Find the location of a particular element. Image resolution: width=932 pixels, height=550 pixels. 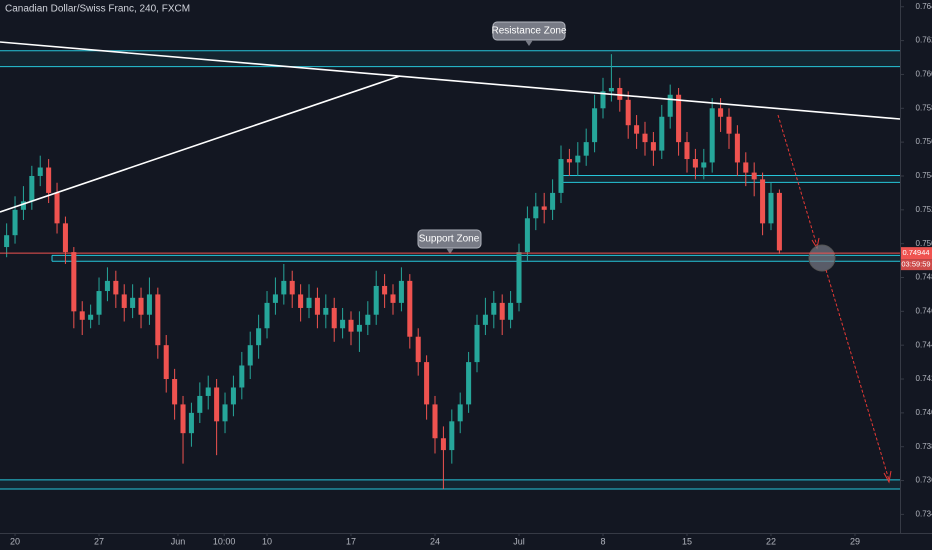

y-tick-label: 0.75200 is located at coordinates (924, 209).